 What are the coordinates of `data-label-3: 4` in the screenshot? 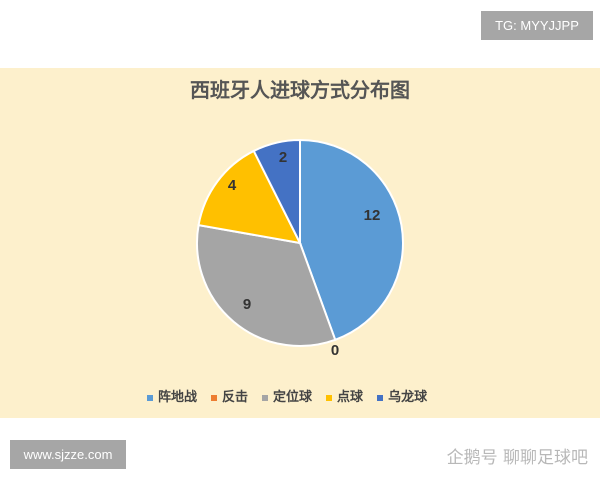 It's located at (232, 185).